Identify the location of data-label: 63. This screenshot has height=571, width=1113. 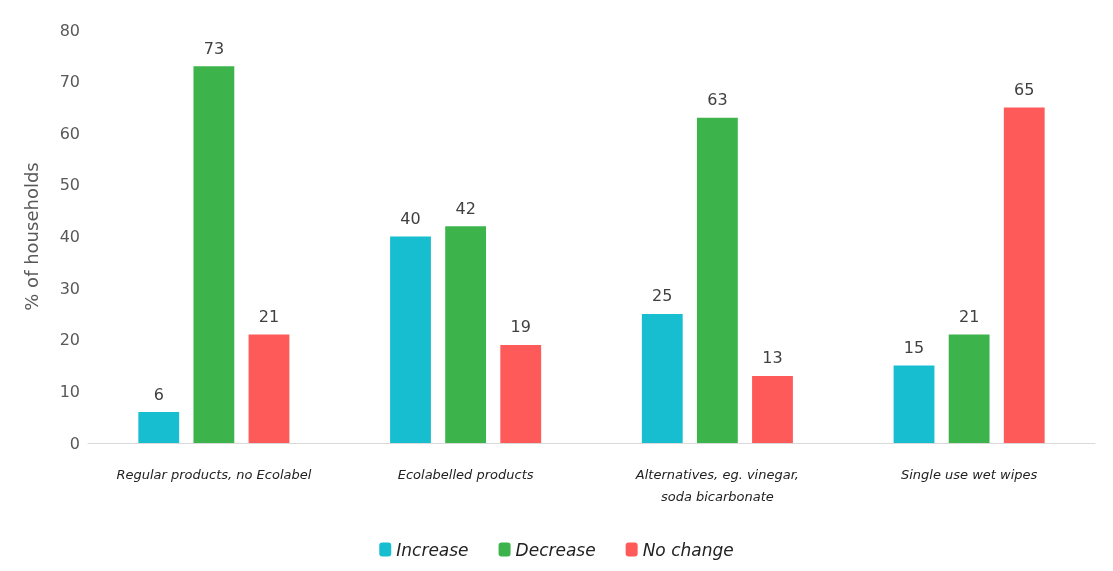
(717, 100).